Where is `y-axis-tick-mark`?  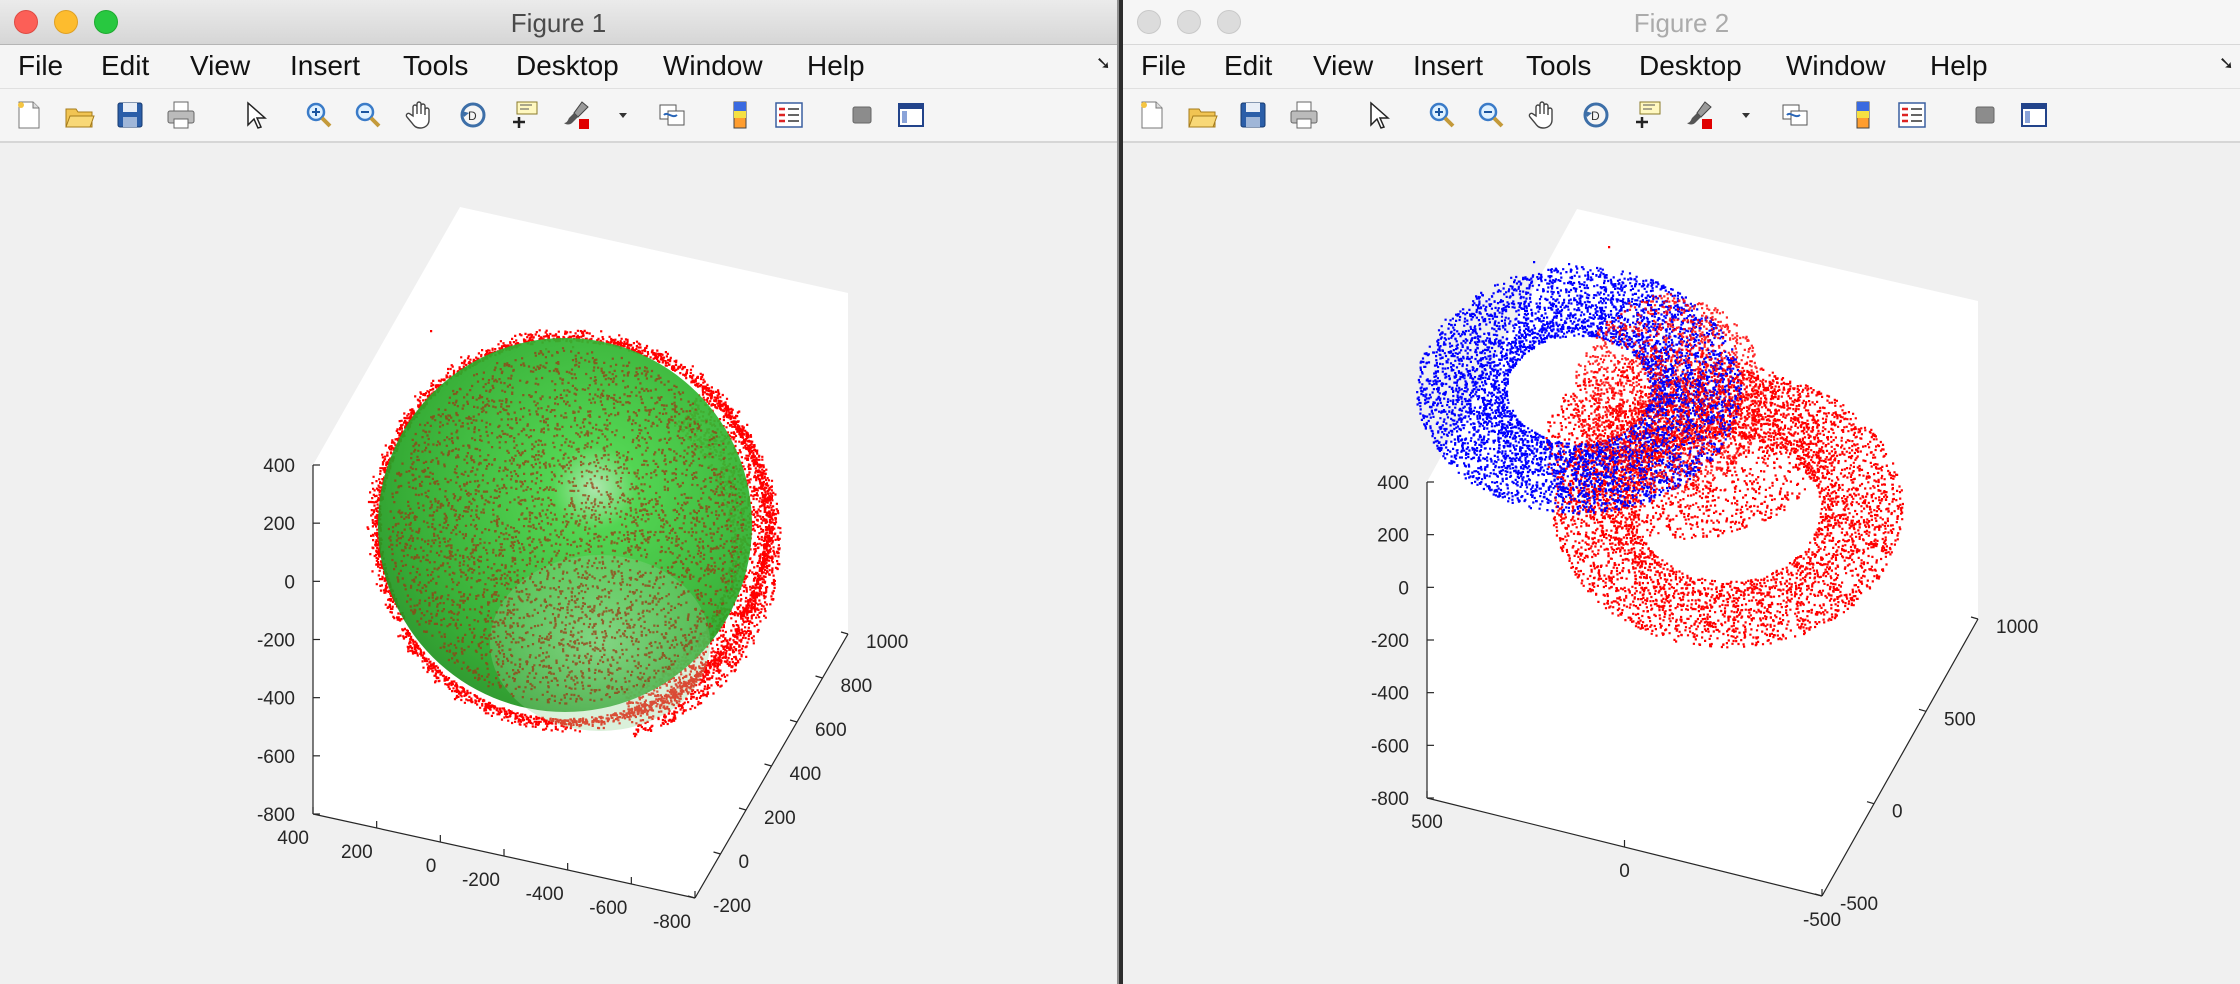 y-axis-tick-mark is located at coordinates (691, 897).